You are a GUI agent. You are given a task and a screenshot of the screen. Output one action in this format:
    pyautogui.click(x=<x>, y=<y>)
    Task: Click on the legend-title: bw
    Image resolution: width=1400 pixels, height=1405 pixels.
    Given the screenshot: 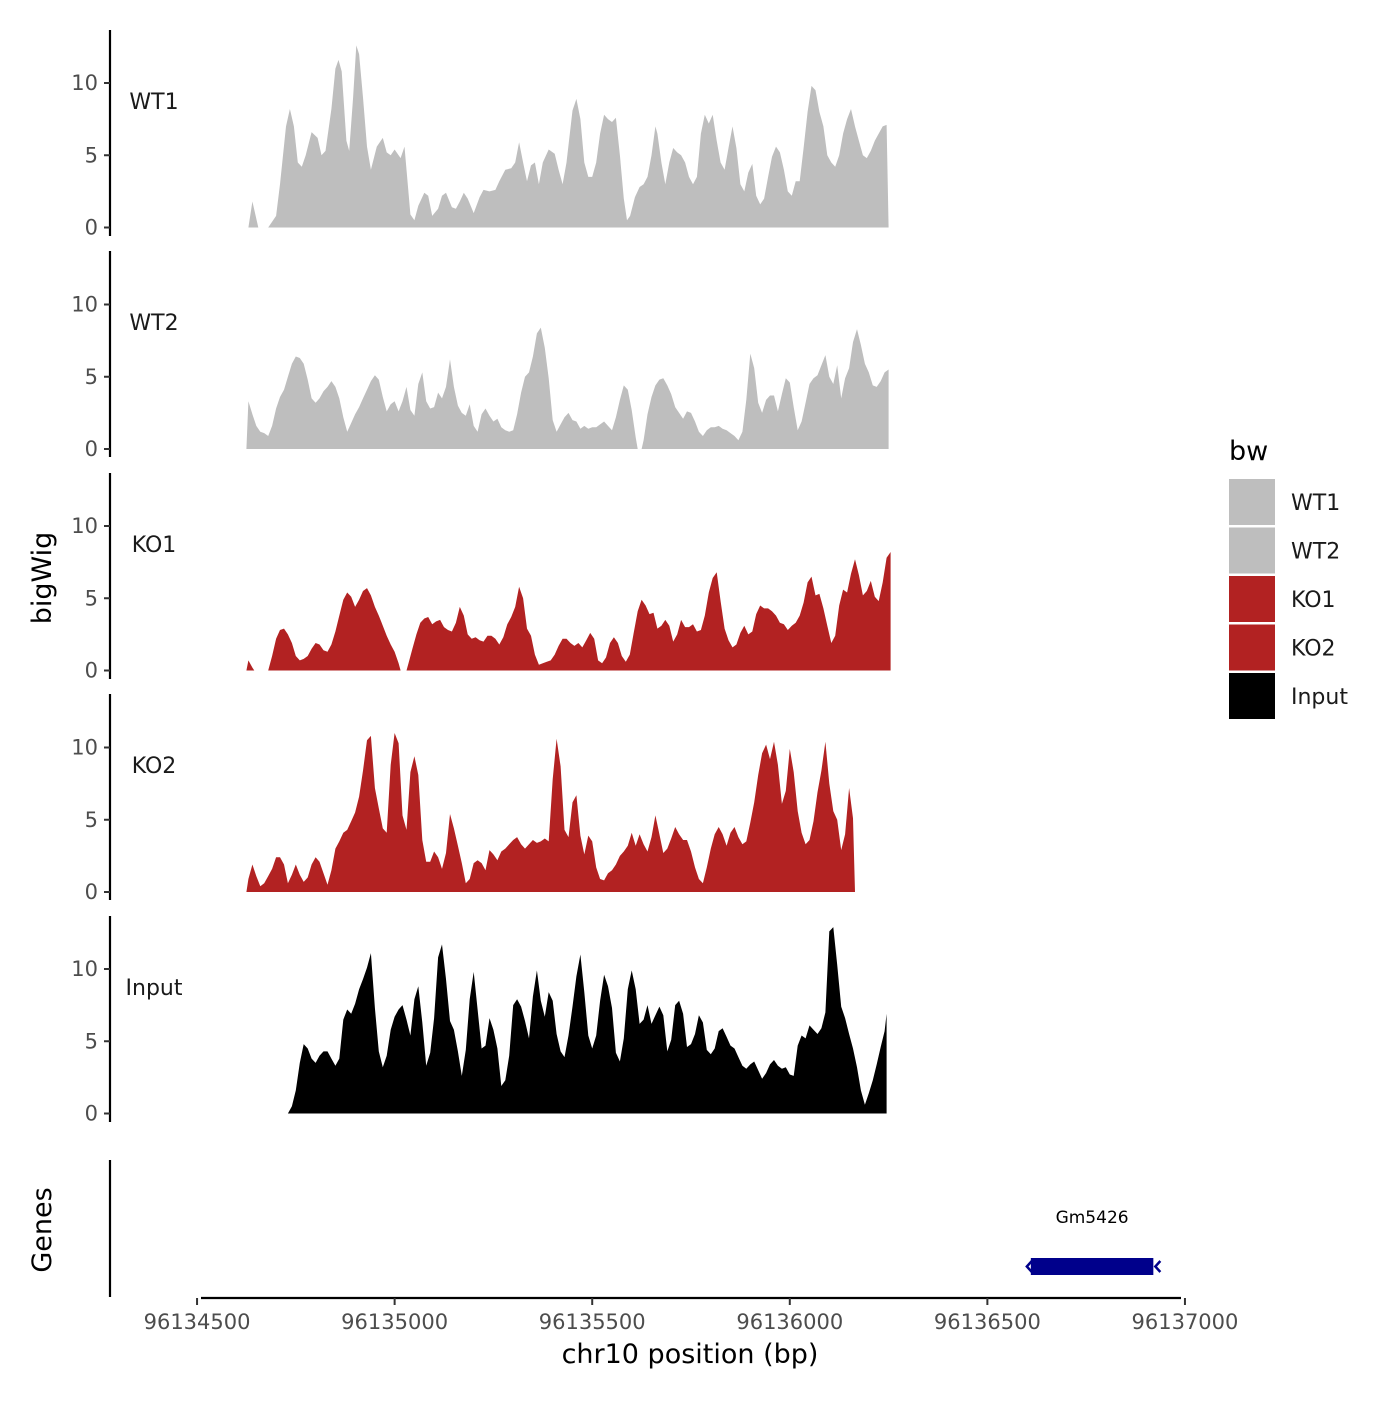 What is the action you would take?
    pyautogui.click(x=1248, y=451)
    